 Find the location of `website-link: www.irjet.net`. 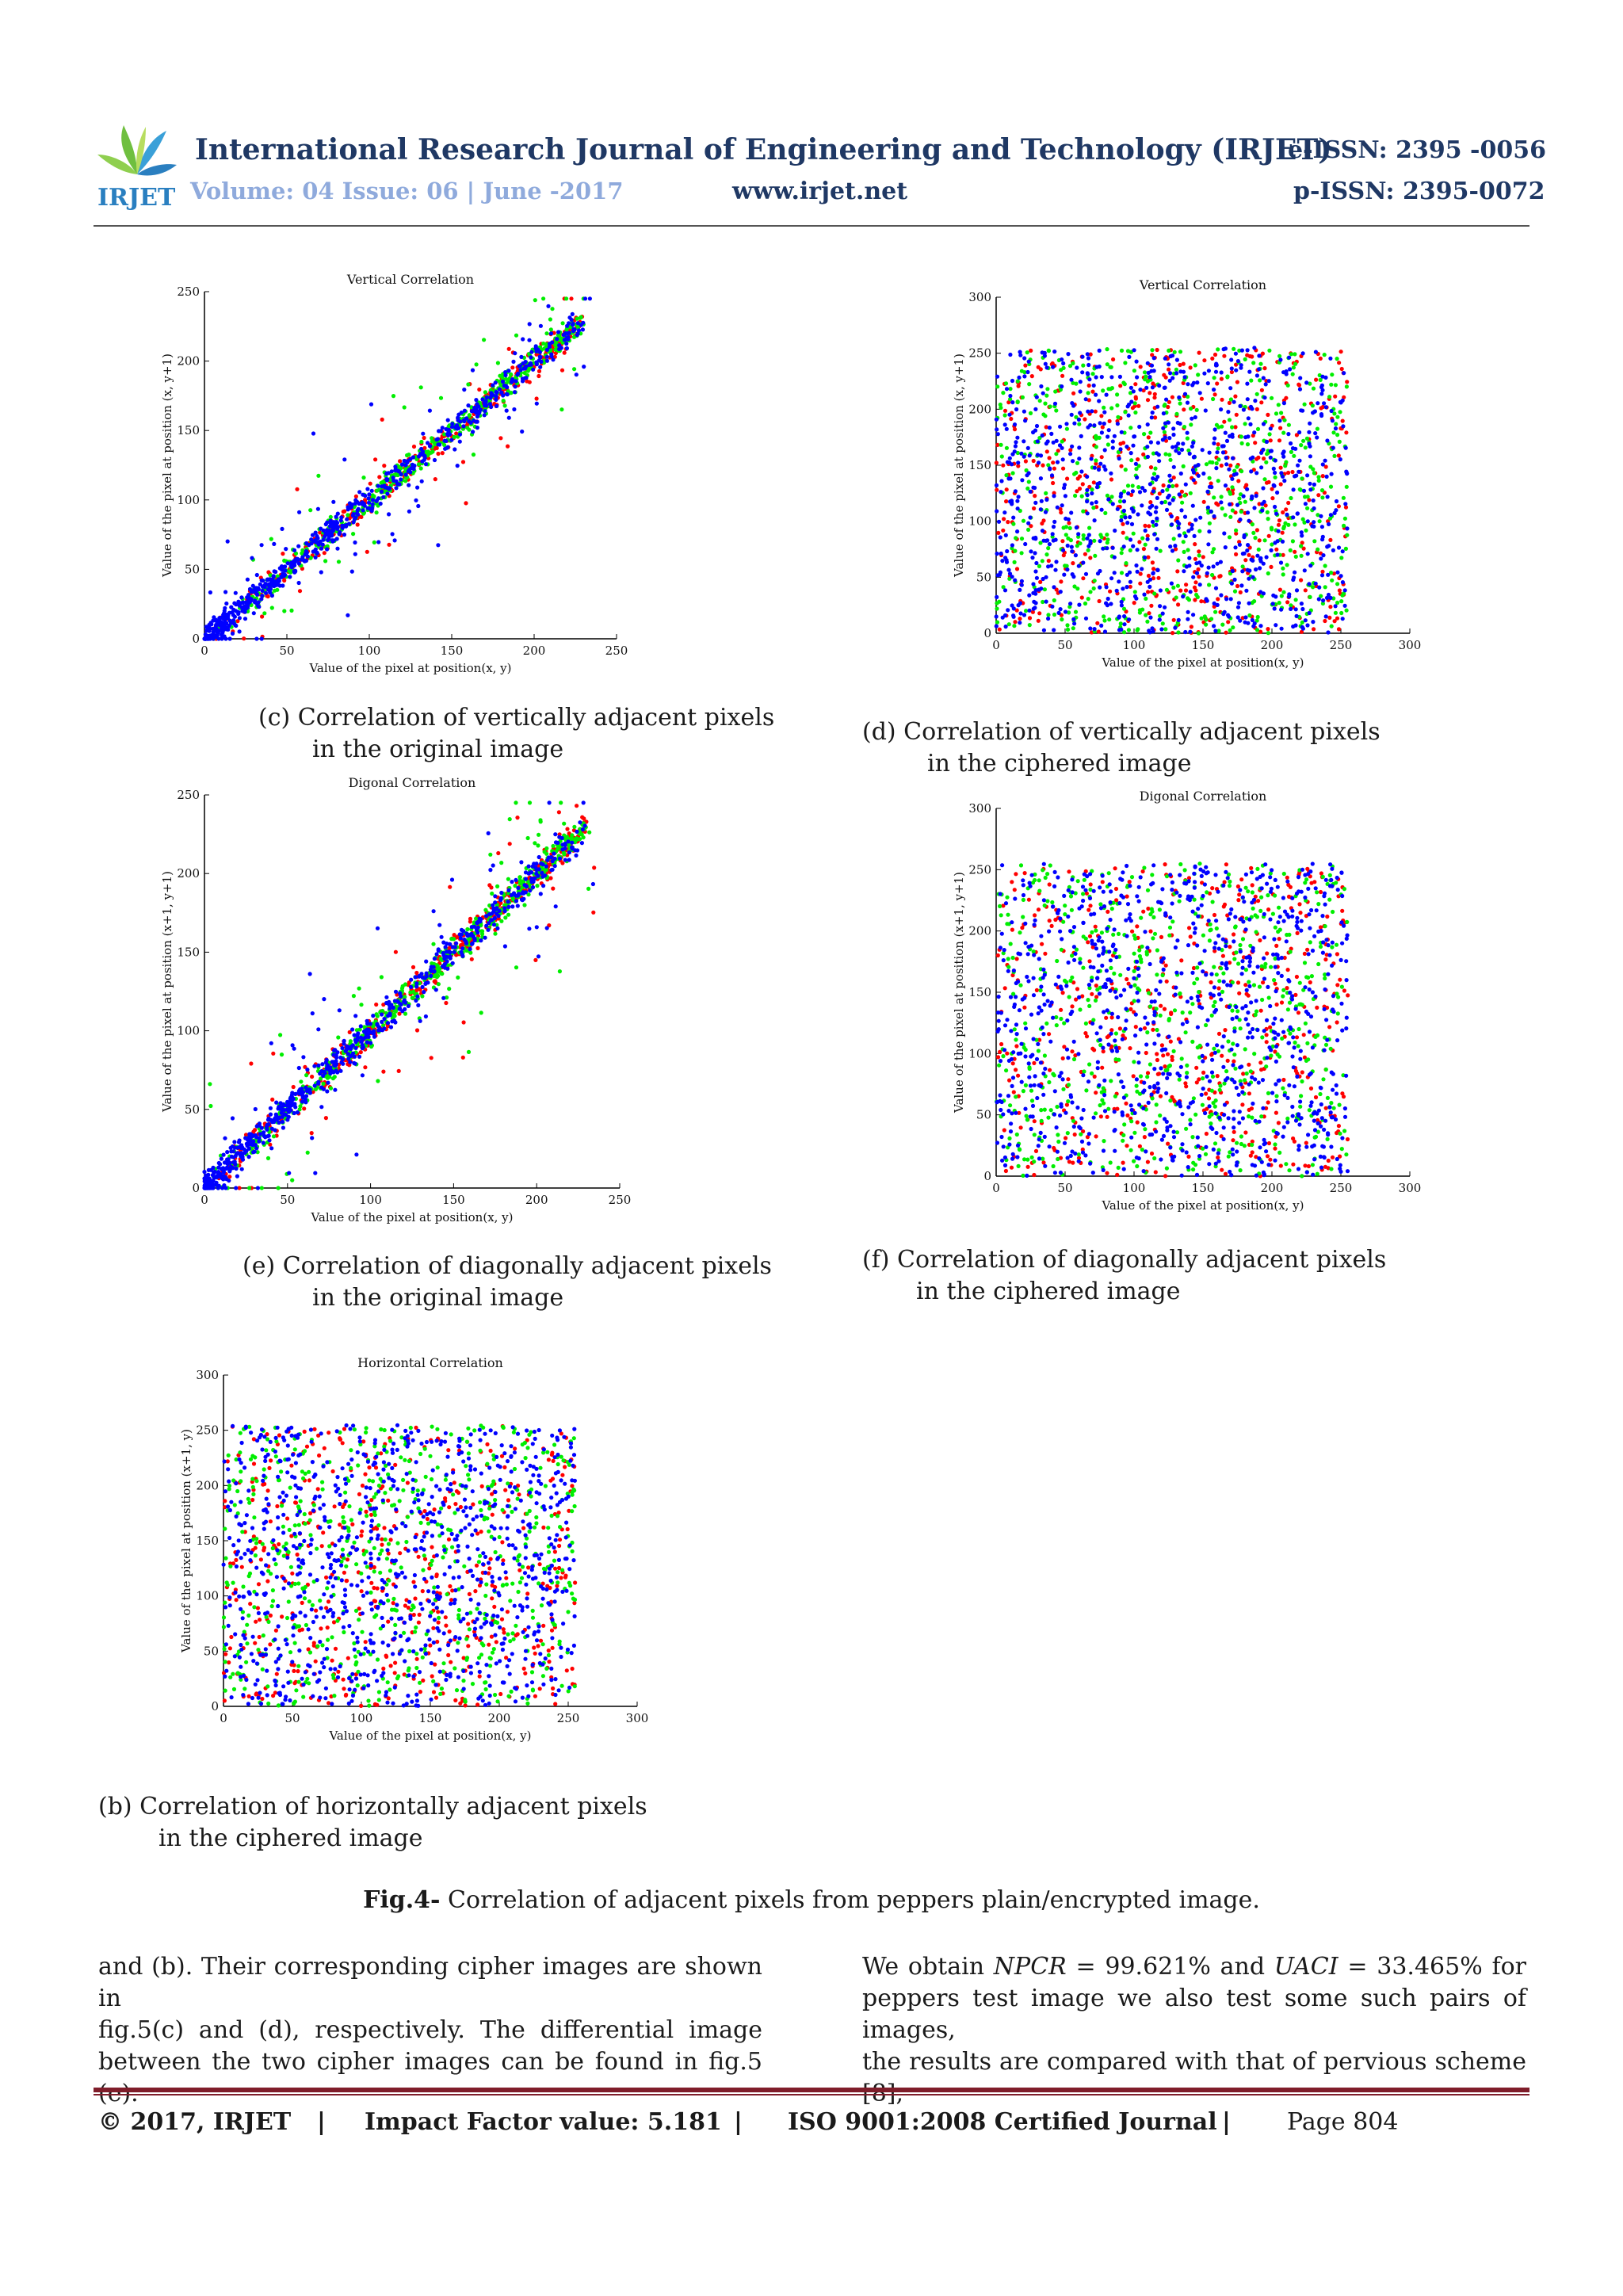

website-link: www.irjet.net is located at coordinates (820, 191).